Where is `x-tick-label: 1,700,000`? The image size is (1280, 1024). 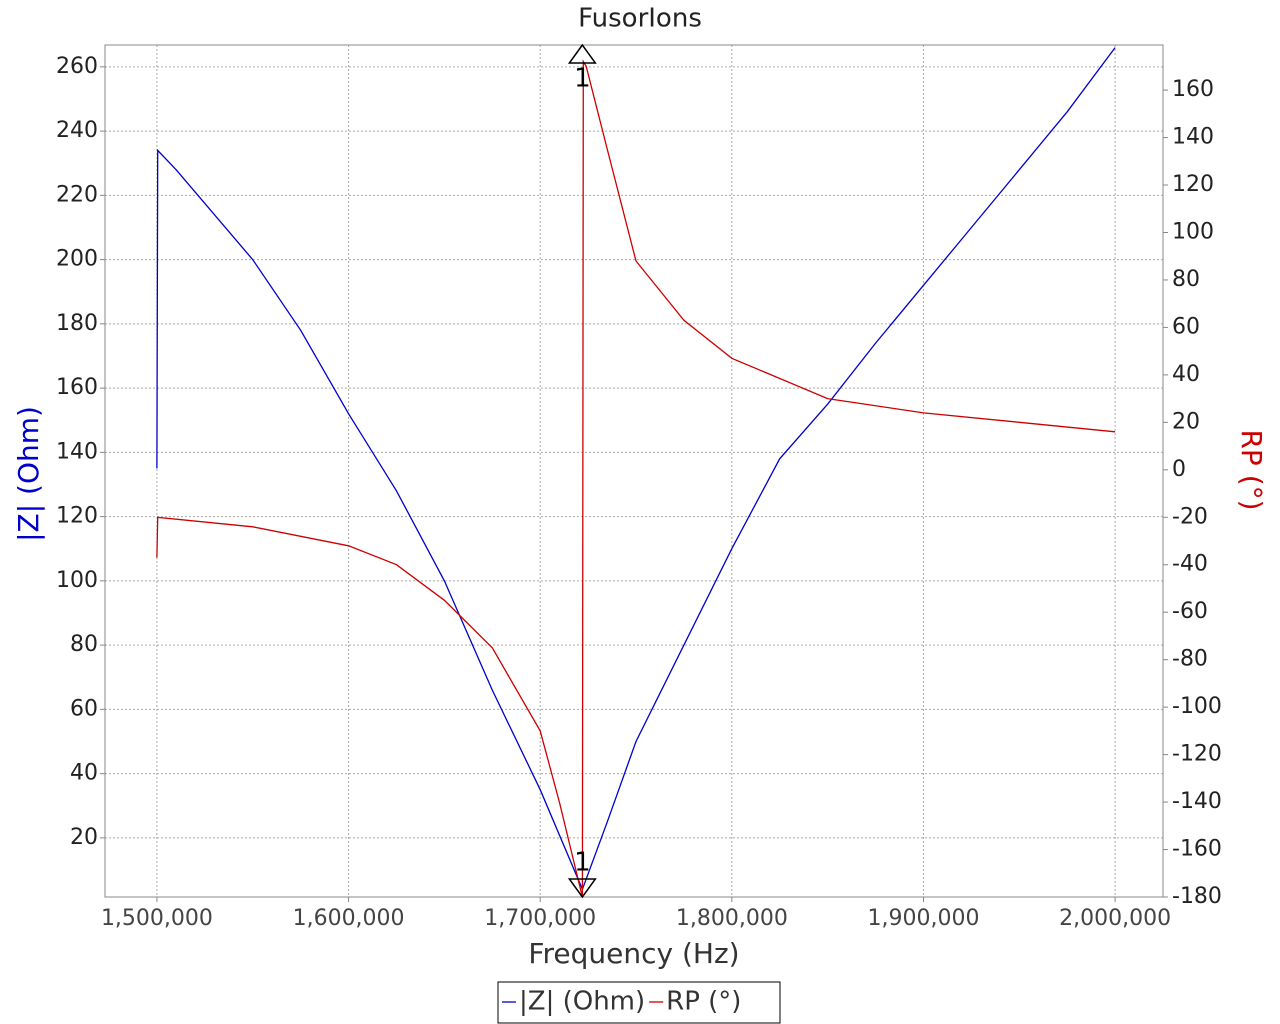 x-tick-label: 1,700,000 is located at coordinates (540, 918).